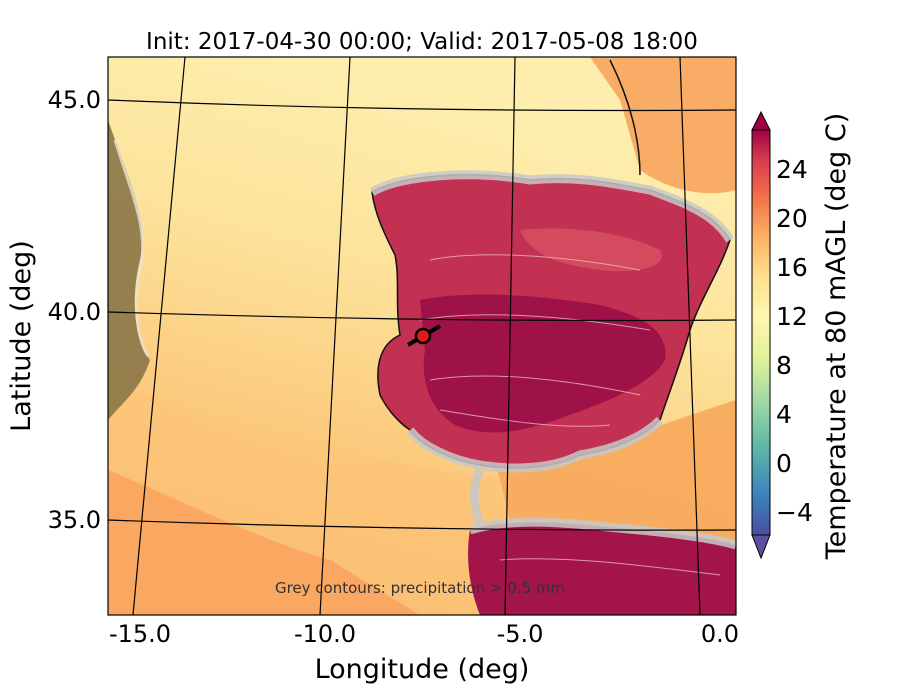 The height and width of the screenshot is (700, 900). I want to click on location-marker, so click(424, 335).